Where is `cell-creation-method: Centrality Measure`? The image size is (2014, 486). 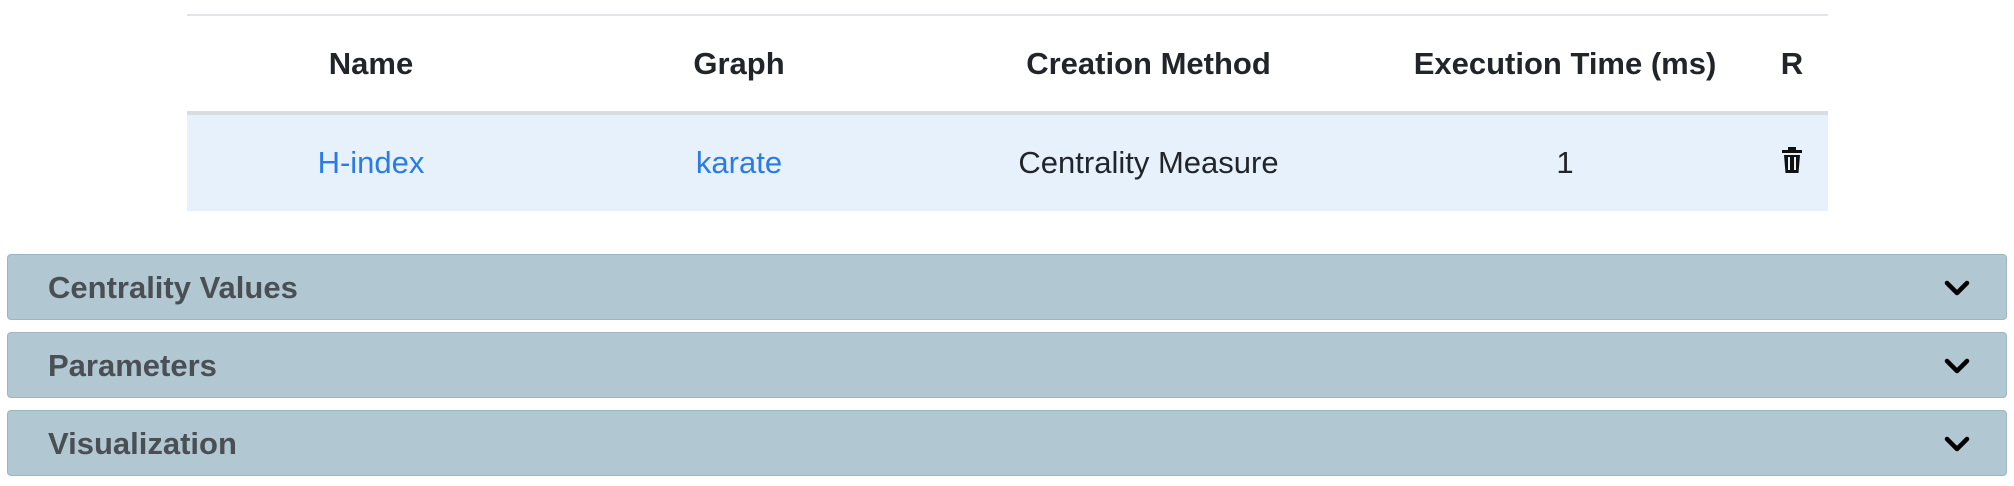 cell-creation-method: Centrality Measure is located at coordinates (1148, 162).